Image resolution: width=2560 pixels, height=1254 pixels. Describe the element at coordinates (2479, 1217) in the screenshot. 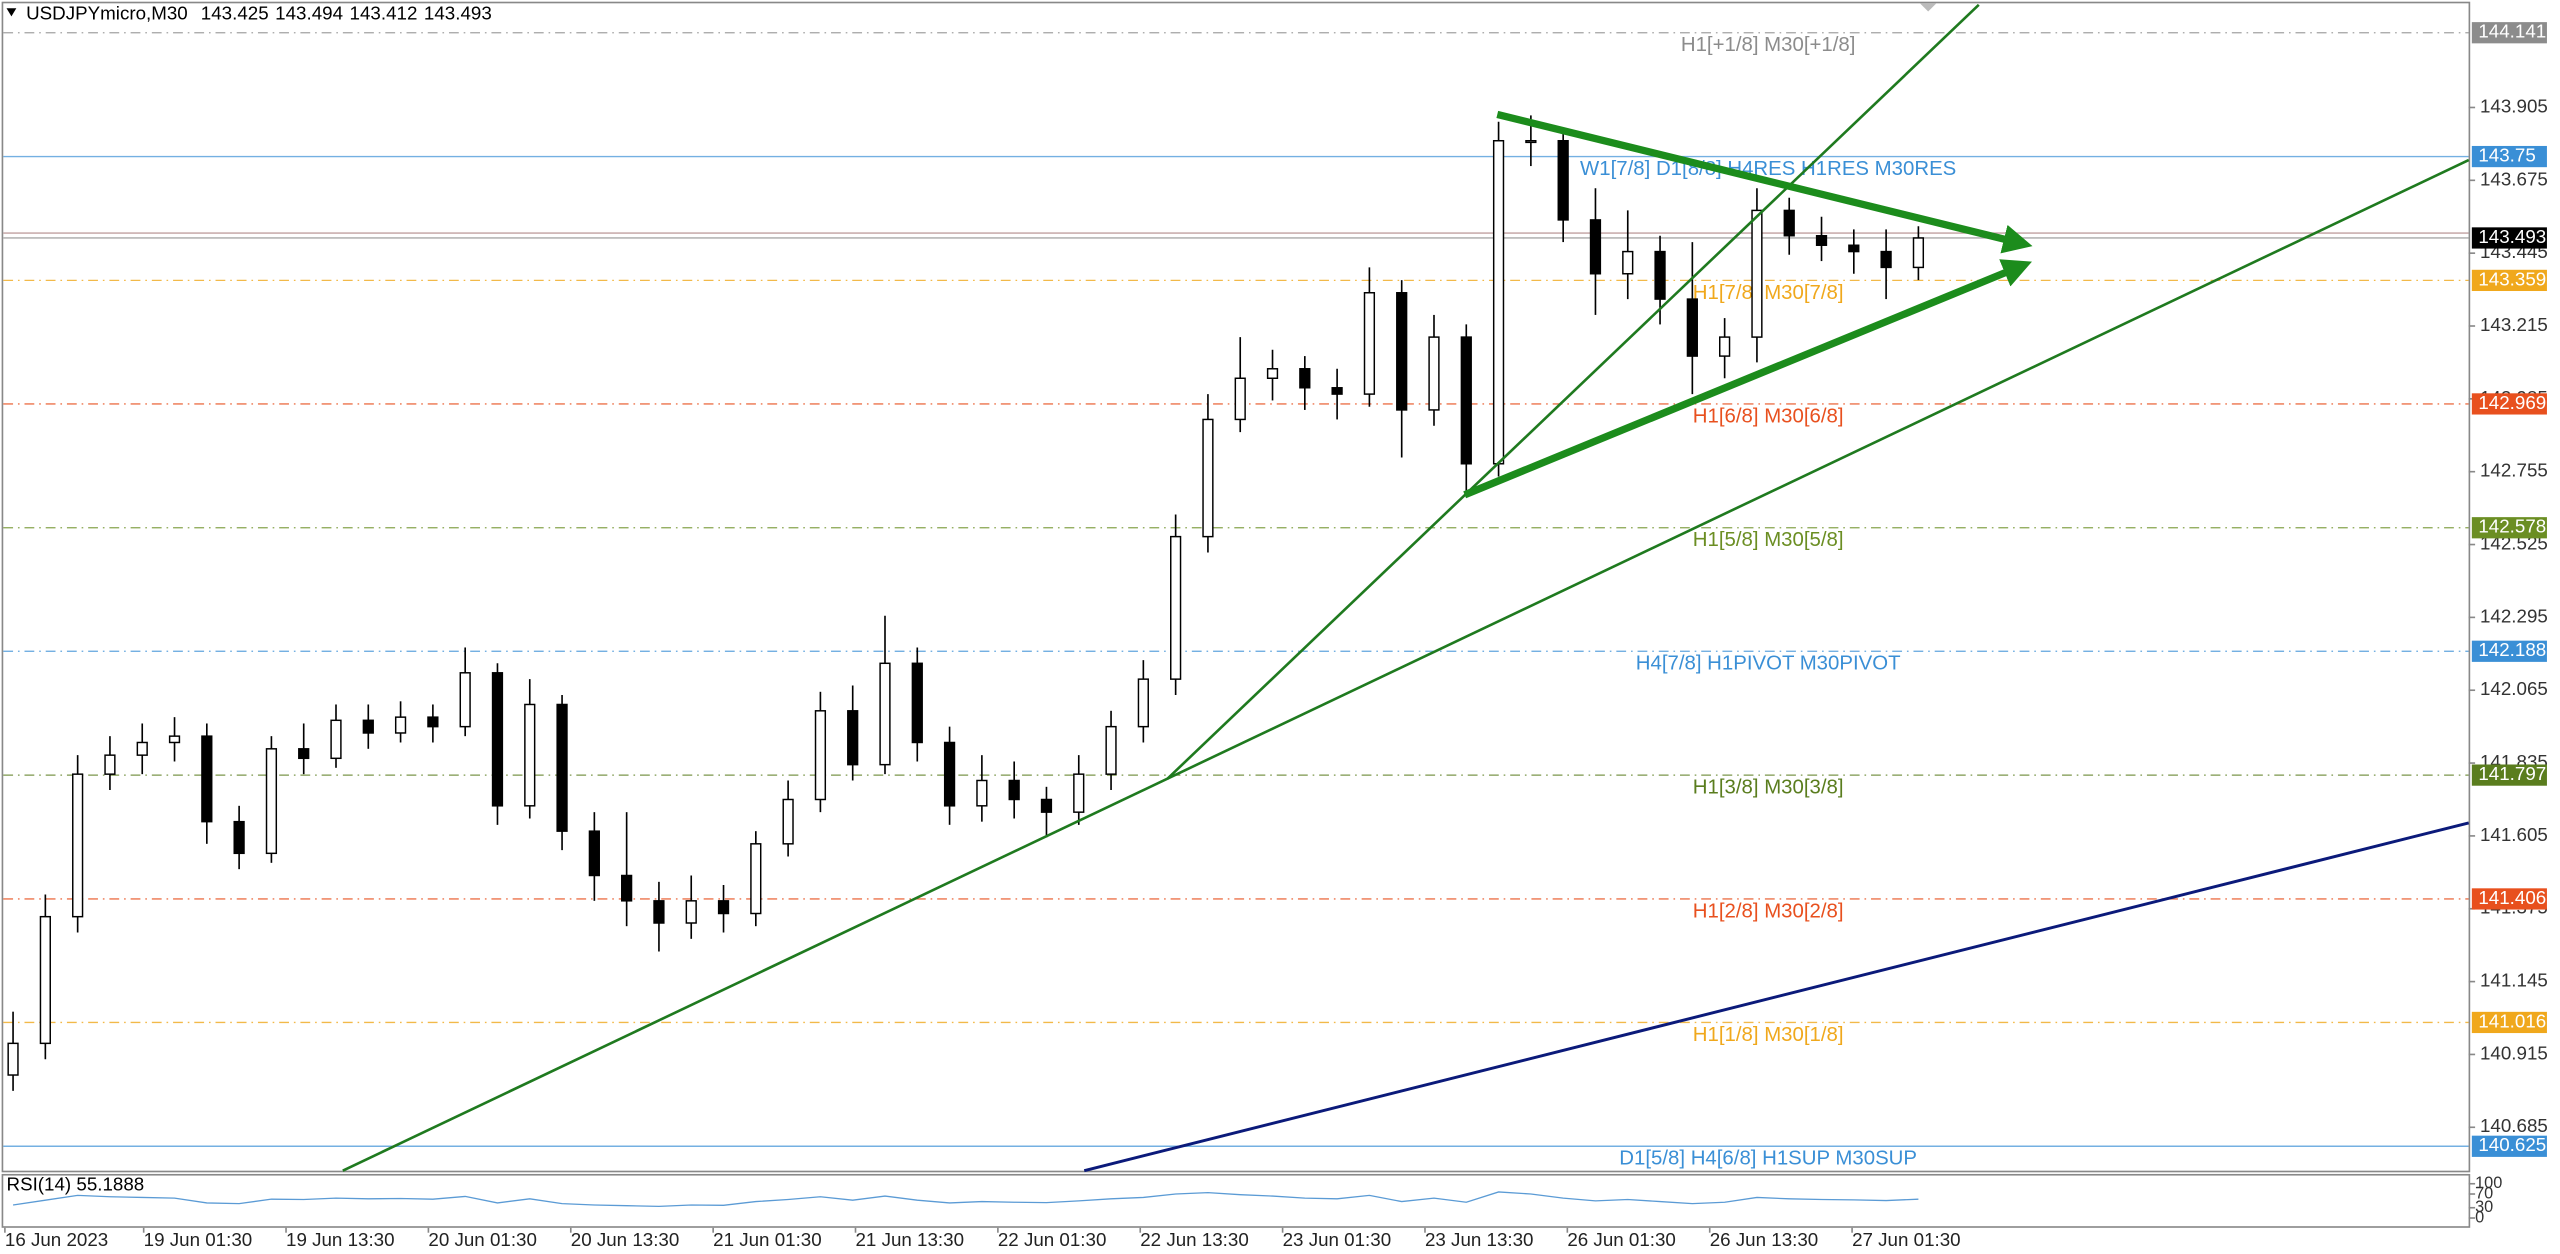

I see `rsi-tick-label: 0` at that location.